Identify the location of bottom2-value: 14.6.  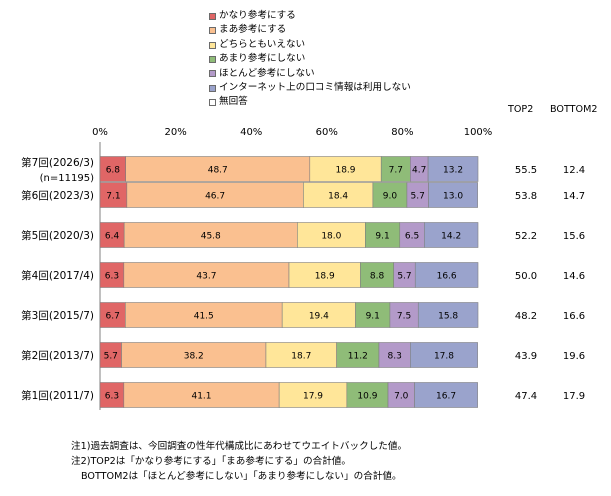
(574, 276).